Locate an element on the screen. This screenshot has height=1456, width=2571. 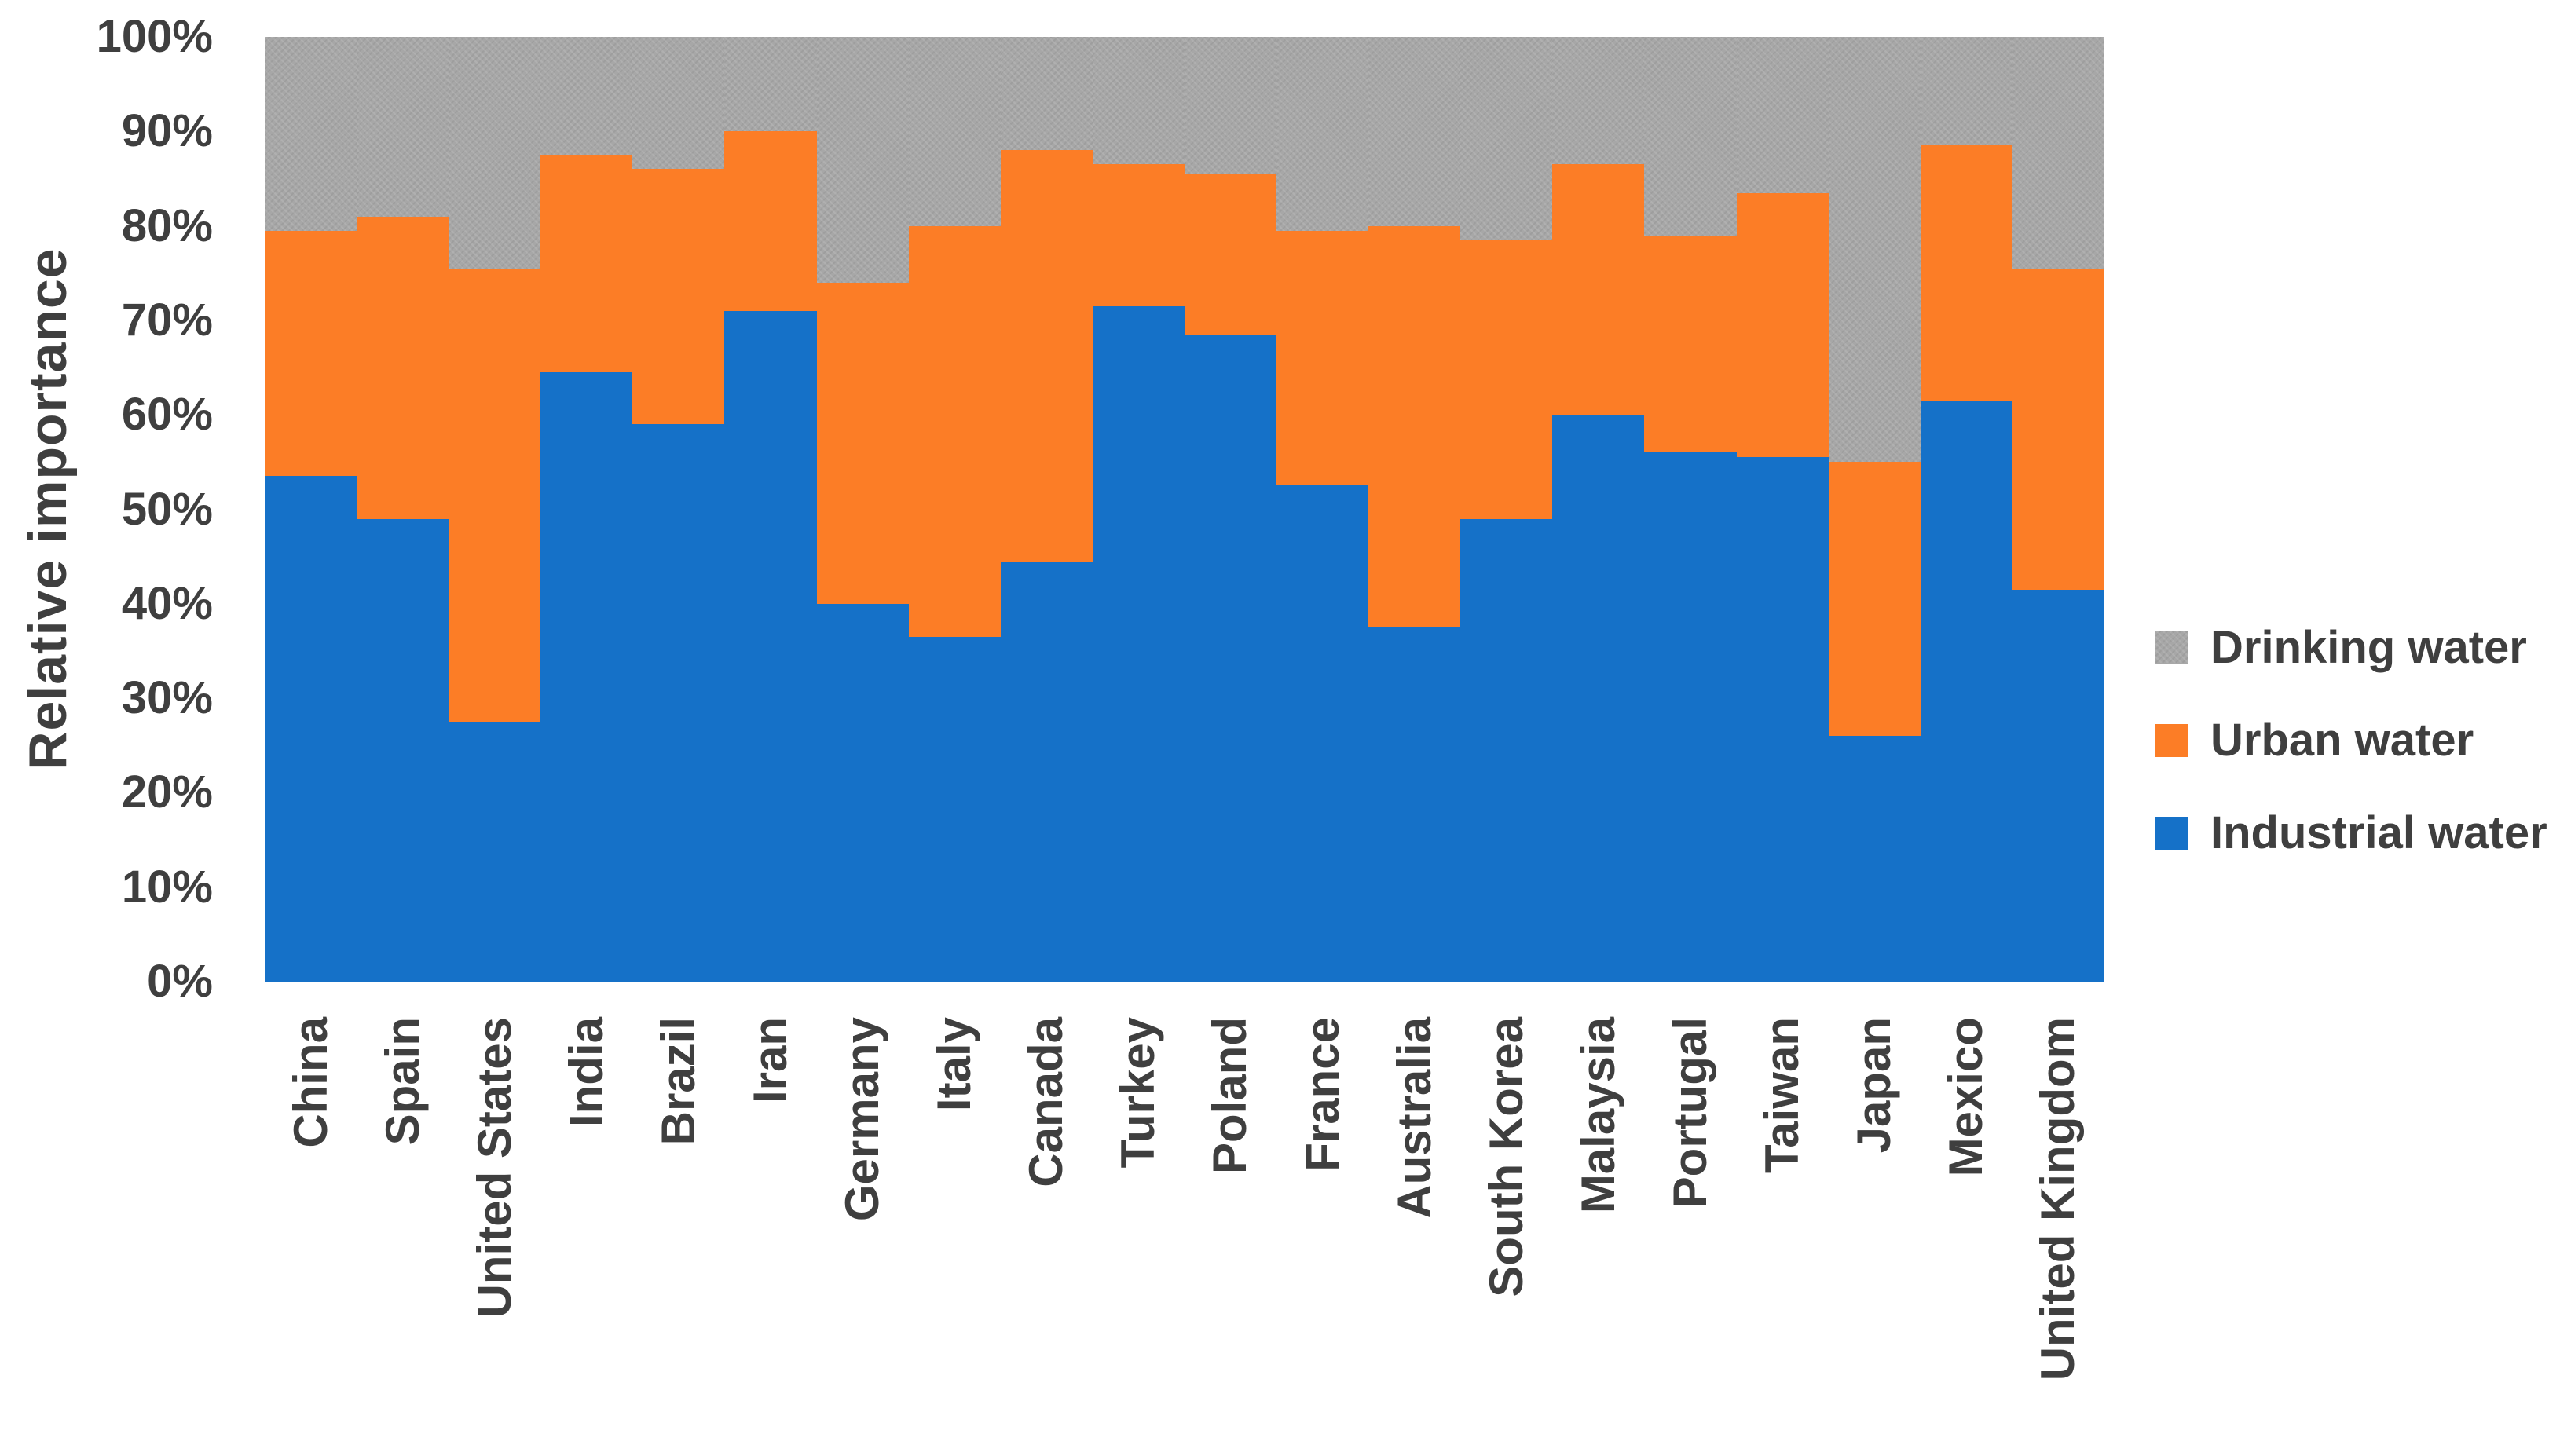
legend-label: Industrial water is located at coordinates (2378, 832).